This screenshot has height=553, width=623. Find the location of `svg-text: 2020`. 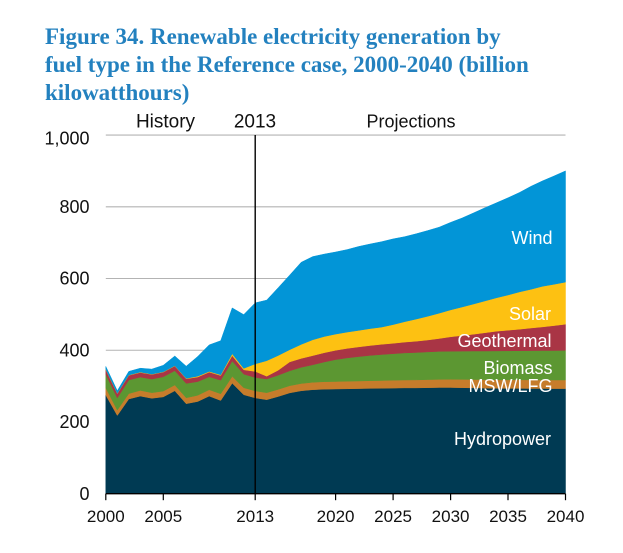

svg-text: 2020 is located at coordinates (336, 516).